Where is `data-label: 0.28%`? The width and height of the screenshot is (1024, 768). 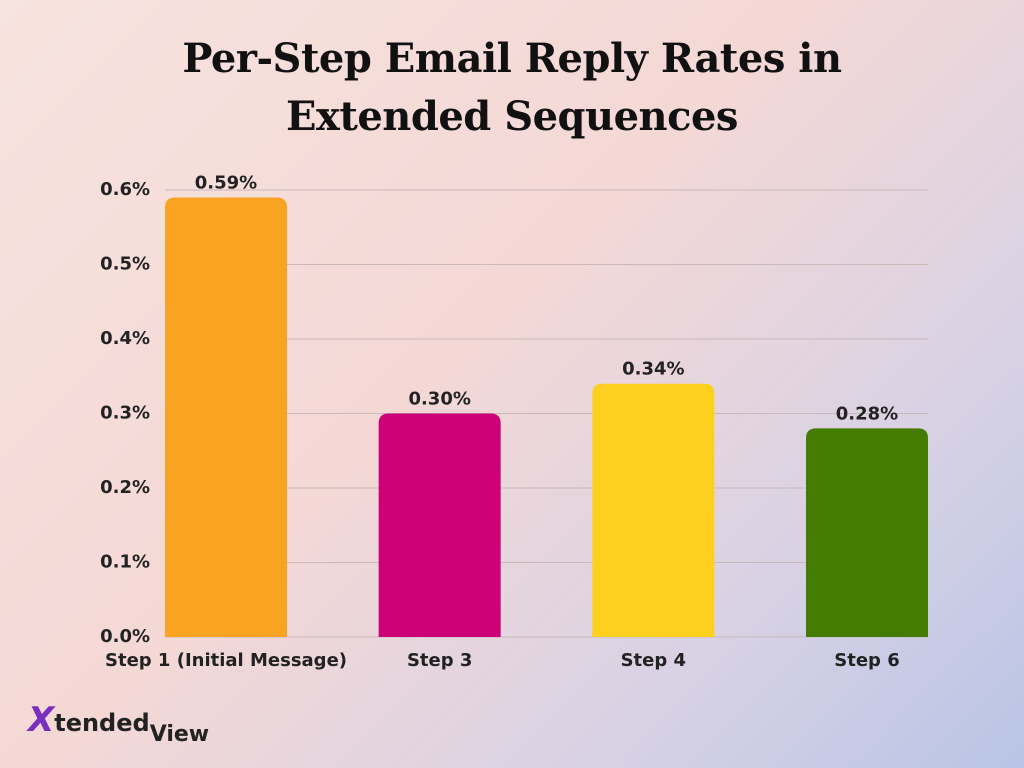 data-label: 0.28% is located at coordinates (867, 413).